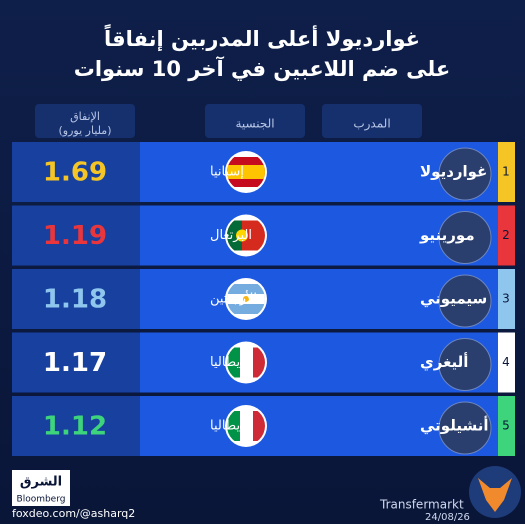 This screenshot has width=525, height=528. I want to click on rank: 3, so click(506, 299).